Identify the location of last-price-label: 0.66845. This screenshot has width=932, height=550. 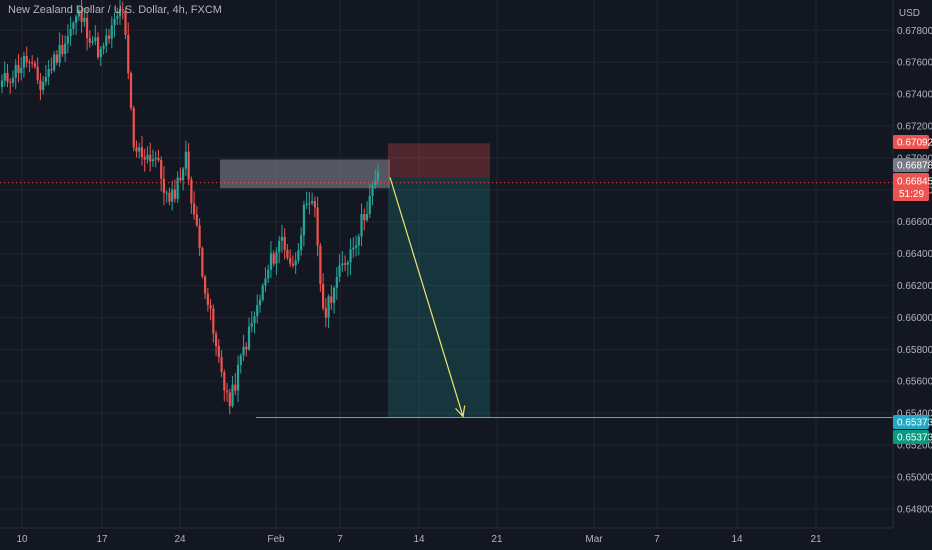
(914, 182).